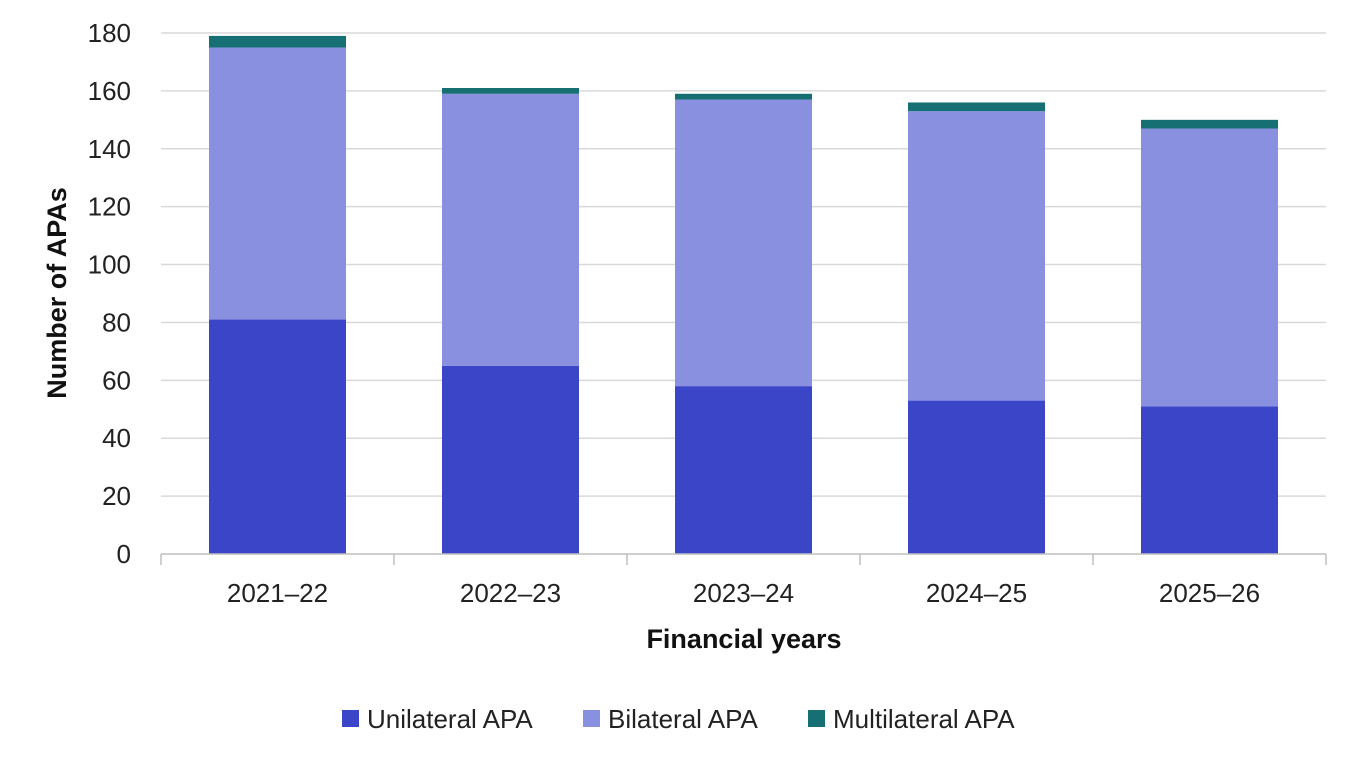 Image resolution: width=1360 pixels, height=765 pixels. What do you see at coordinates (109, 207) in the screenshot?
I see `y-tick-label: 120` at bounding box center [109, 207].